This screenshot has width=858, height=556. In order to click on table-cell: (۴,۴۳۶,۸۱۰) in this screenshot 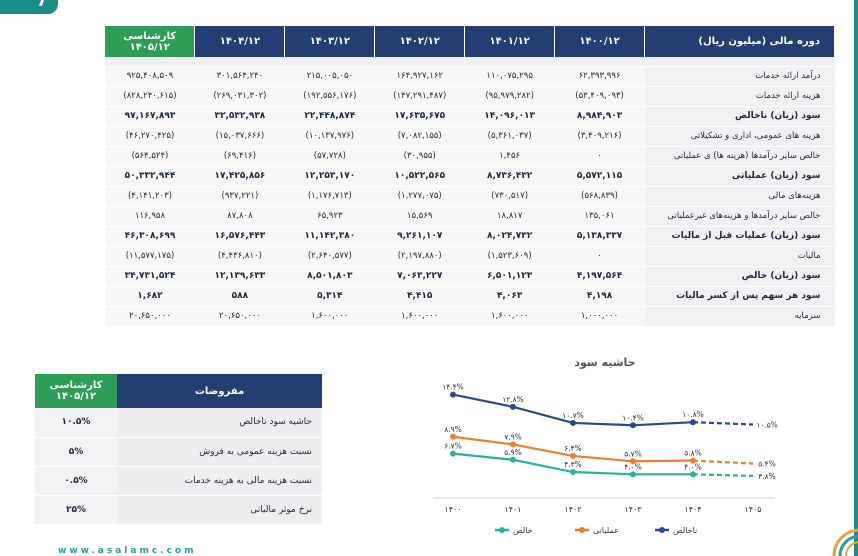, I will do `click(239, 256)`.